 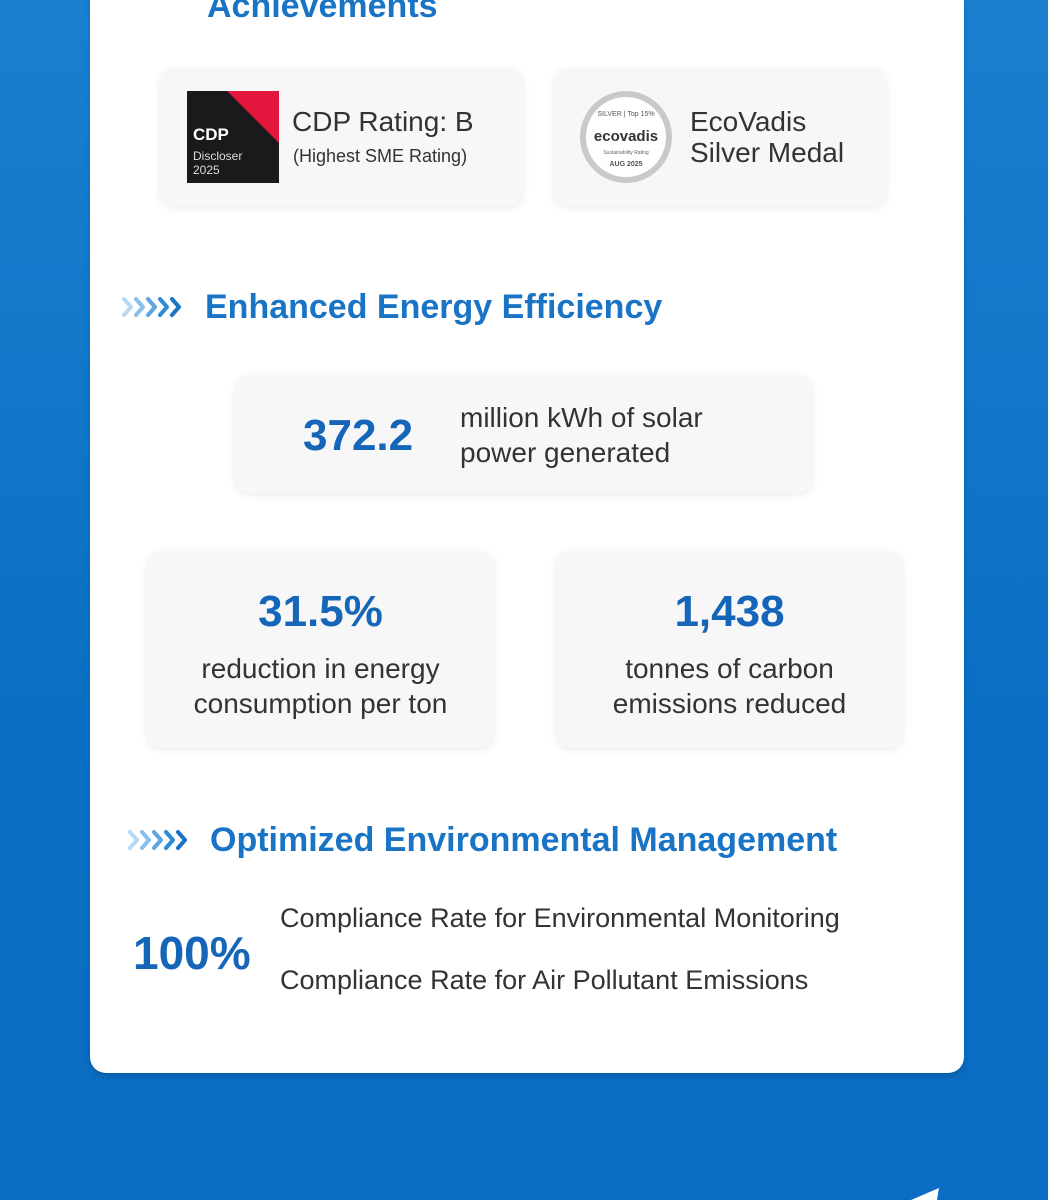 What do you see at coordinates (748, 121) in the screenshot?
I see `line: EcoVadis` at bounding box center [748, 121].